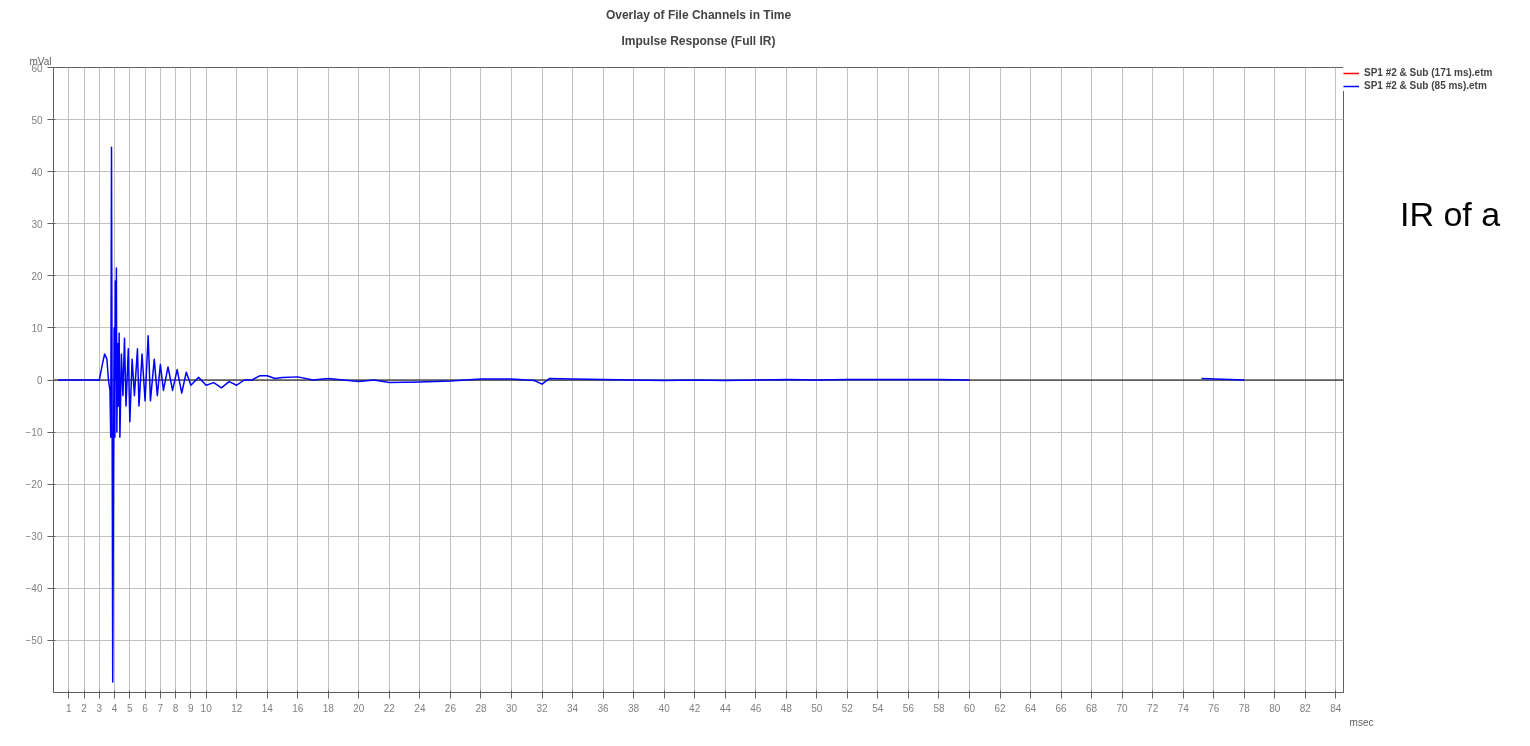  What do you see at coordinates (1030, 708) in the screenshot?
I see `x-tick-label: 64` at bounding box center [1030, 708].